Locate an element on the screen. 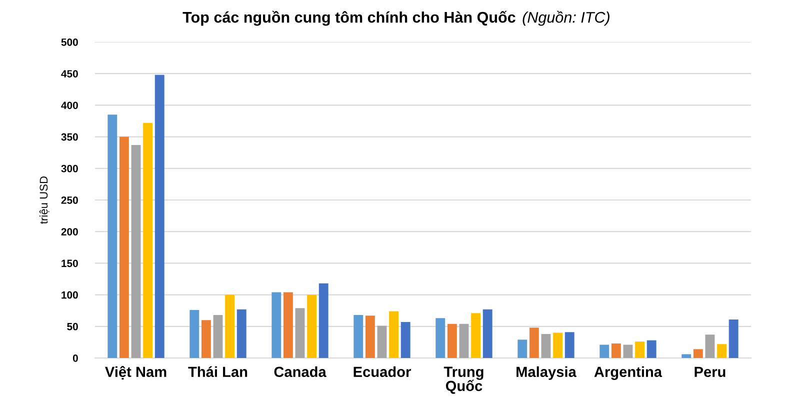 This screenshot has height=407, width=793. y-tick-label: 100 is located at coordinates (70, 295).